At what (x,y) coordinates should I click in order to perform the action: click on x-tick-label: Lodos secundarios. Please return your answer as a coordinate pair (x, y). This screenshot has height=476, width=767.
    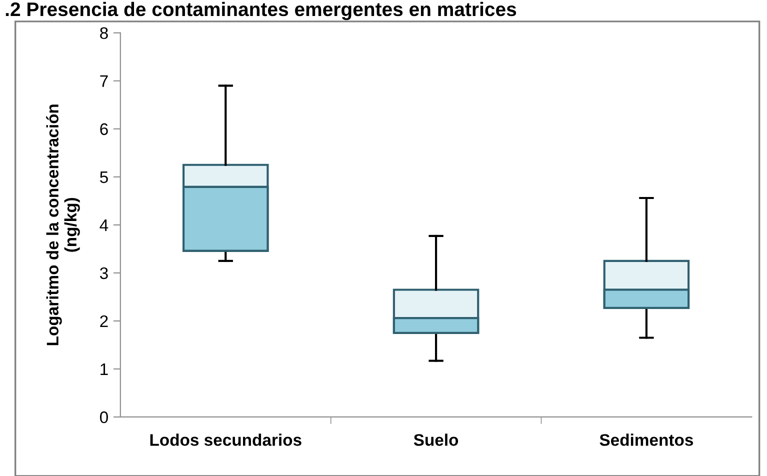
    Looking at the image, I should click on (226, 440).